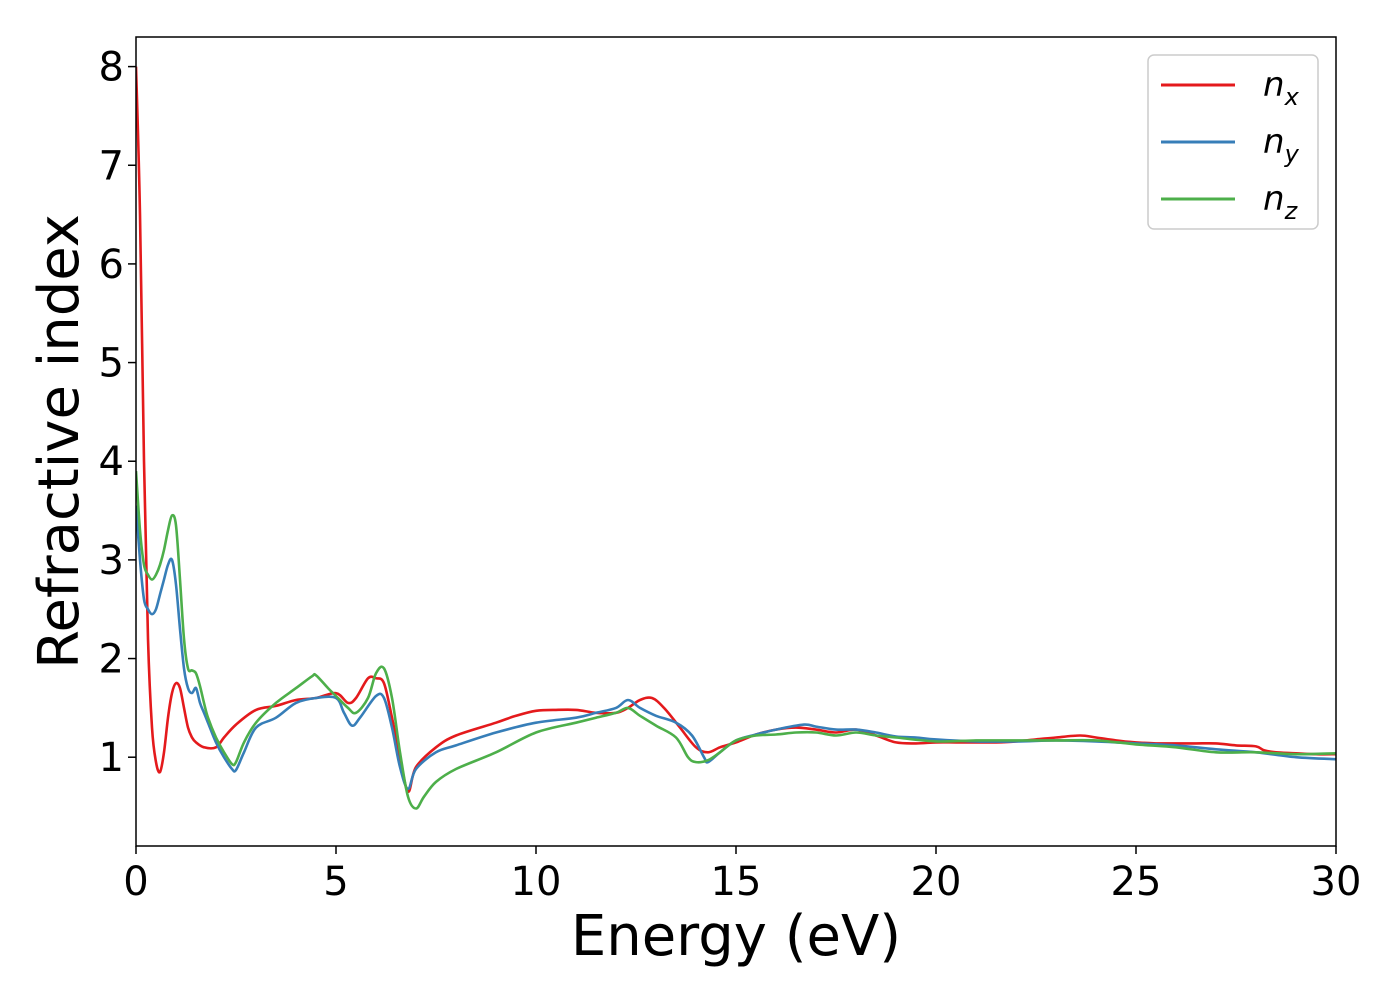 This screenshot has height=1005, width=1400. Describe the element at coordinates (111, 462) in the screenshot. I see `y-tick-label: 4` at that location.